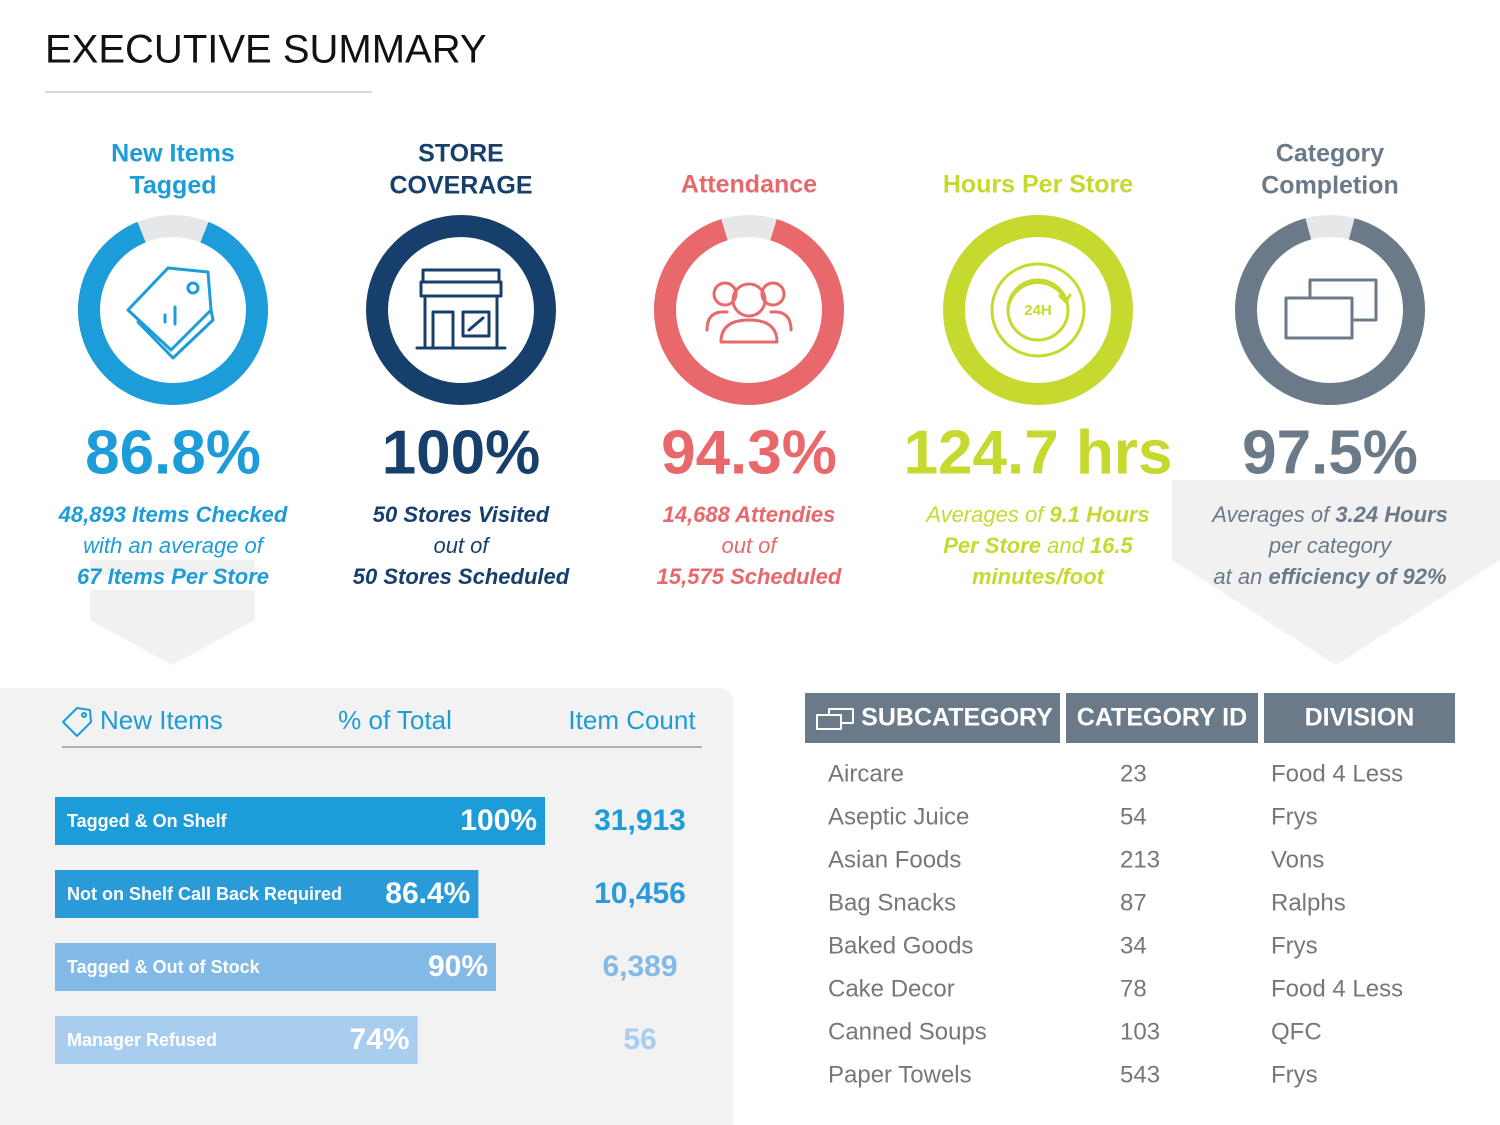  I want to click on kpi-value: 100%, so click(461, 452).